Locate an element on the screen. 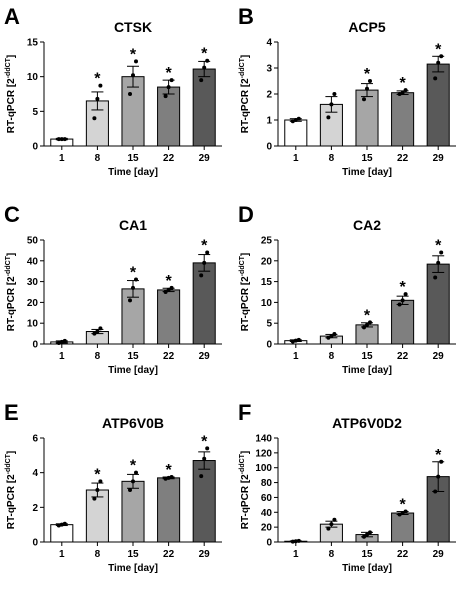 Image resolution: width=467 pixels, height=595 pixels. y-tick-label: 25 is located at coordinates (267, 241).